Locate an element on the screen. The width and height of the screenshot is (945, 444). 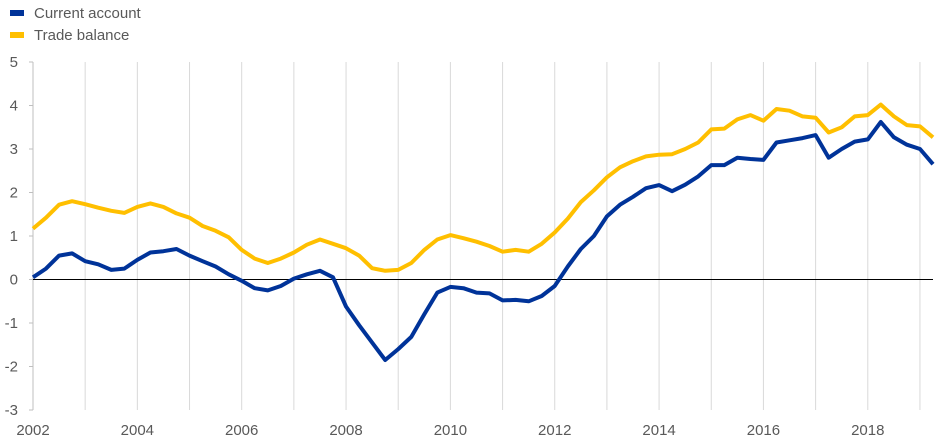
x-tick-label: 2012 is located at coordinates (554, 430).